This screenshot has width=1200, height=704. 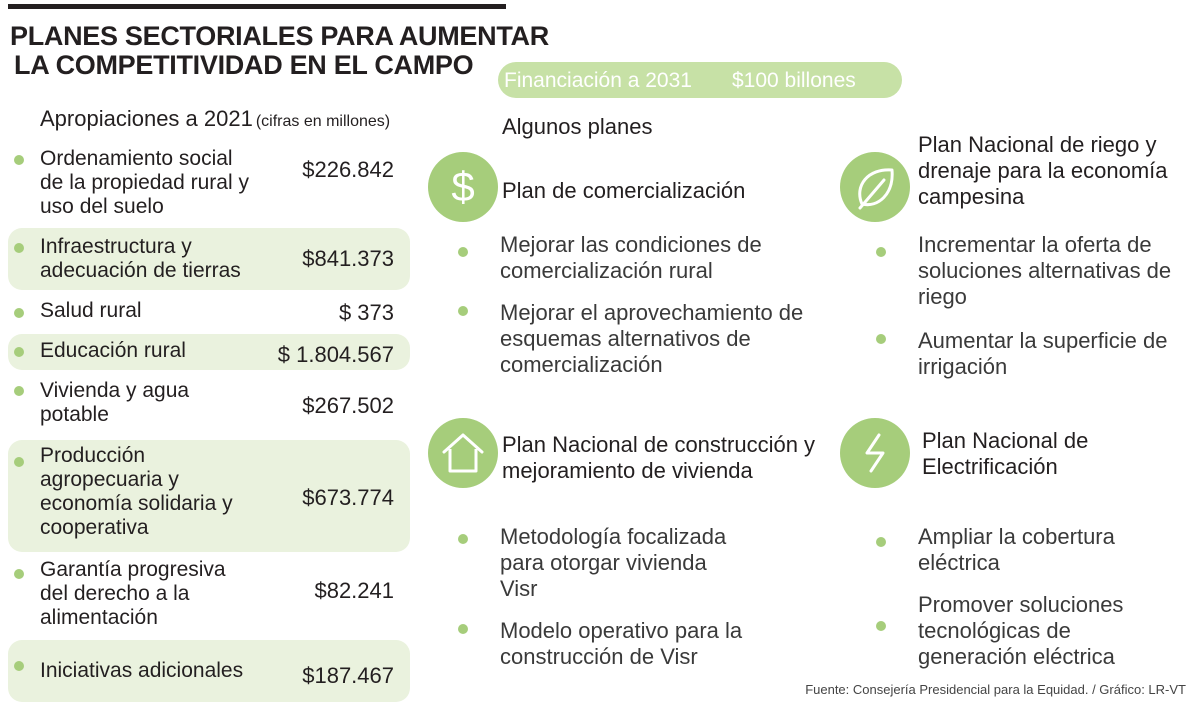 What do you see at coordinates (577, 126) in the screenshot?
I see `plans-heading: Algunos planes` at bounding box center [577, 126].